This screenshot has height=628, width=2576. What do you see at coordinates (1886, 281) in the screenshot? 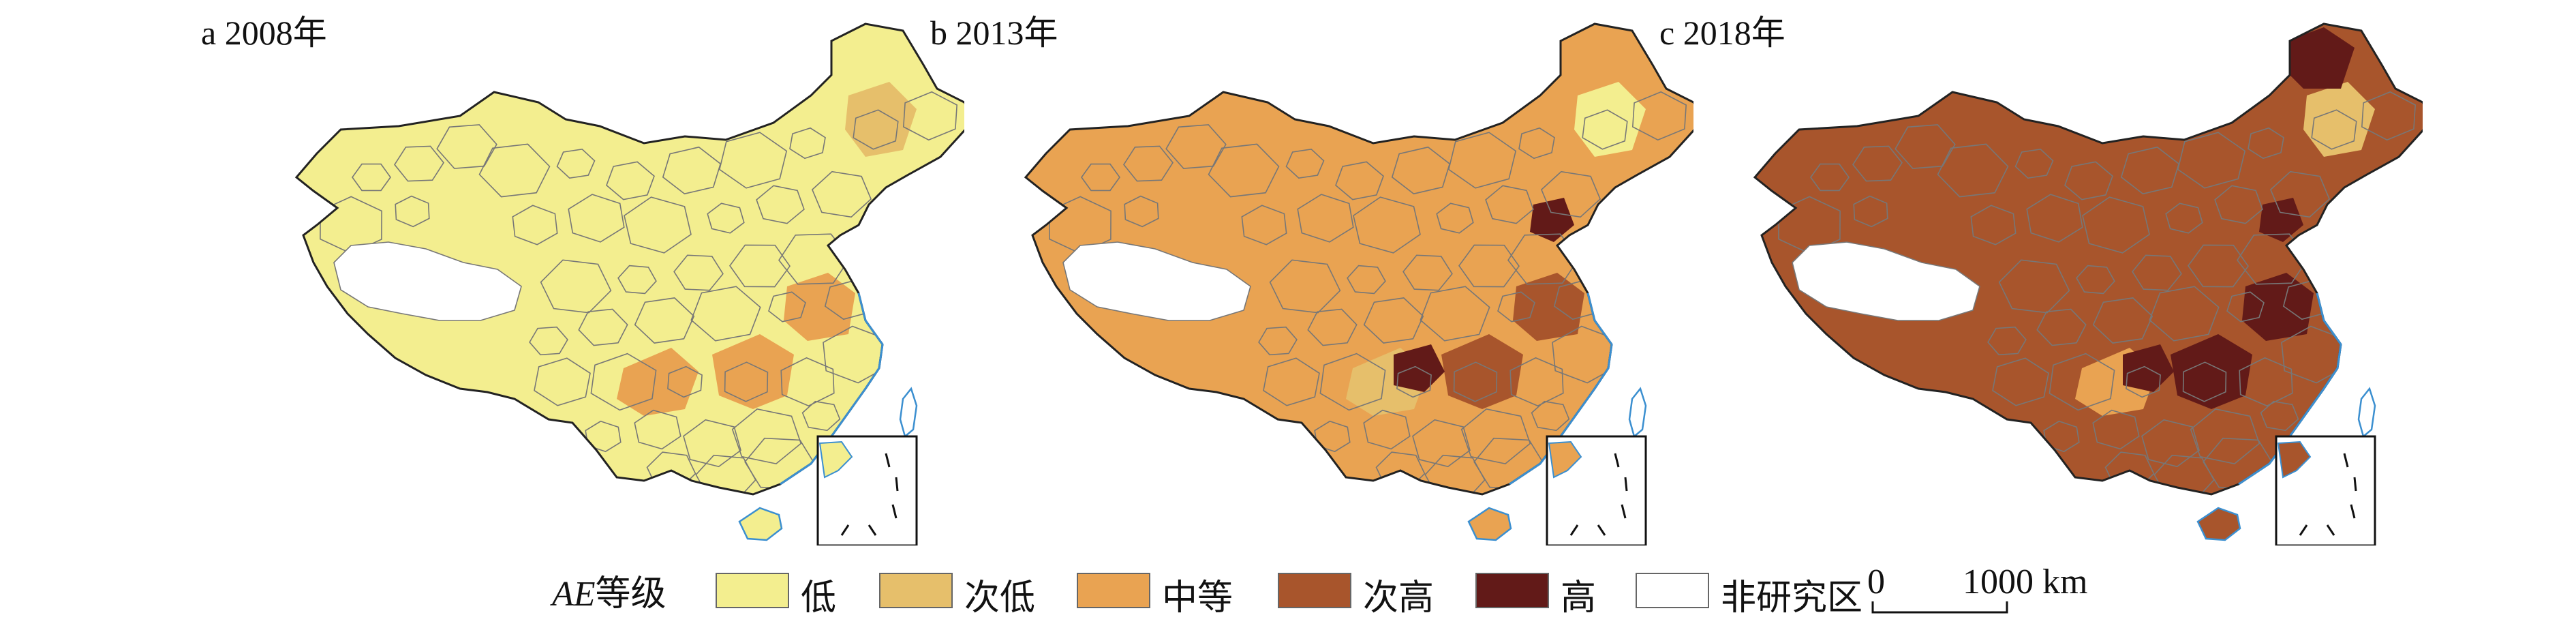
I see `non-study-area` at bounding box center [1886, 281].